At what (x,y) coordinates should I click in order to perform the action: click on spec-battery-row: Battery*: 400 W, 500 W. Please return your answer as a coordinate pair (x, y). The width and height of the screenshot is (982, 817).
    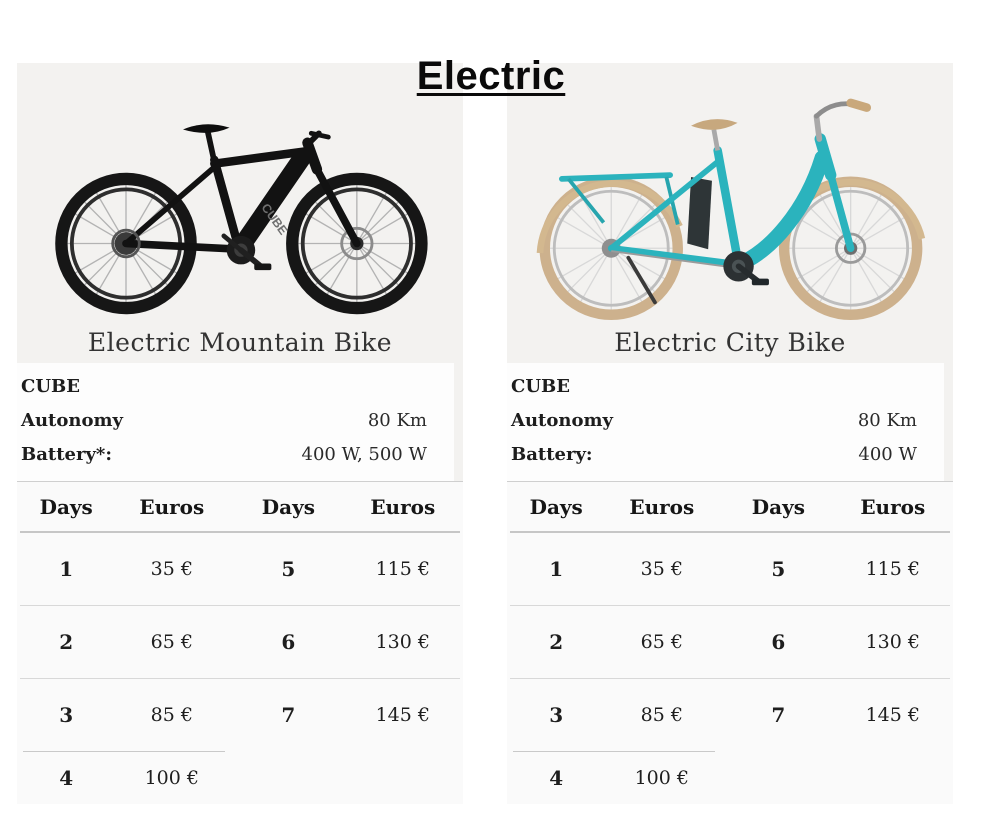
    Looking at the image, I should click on (224, 455).